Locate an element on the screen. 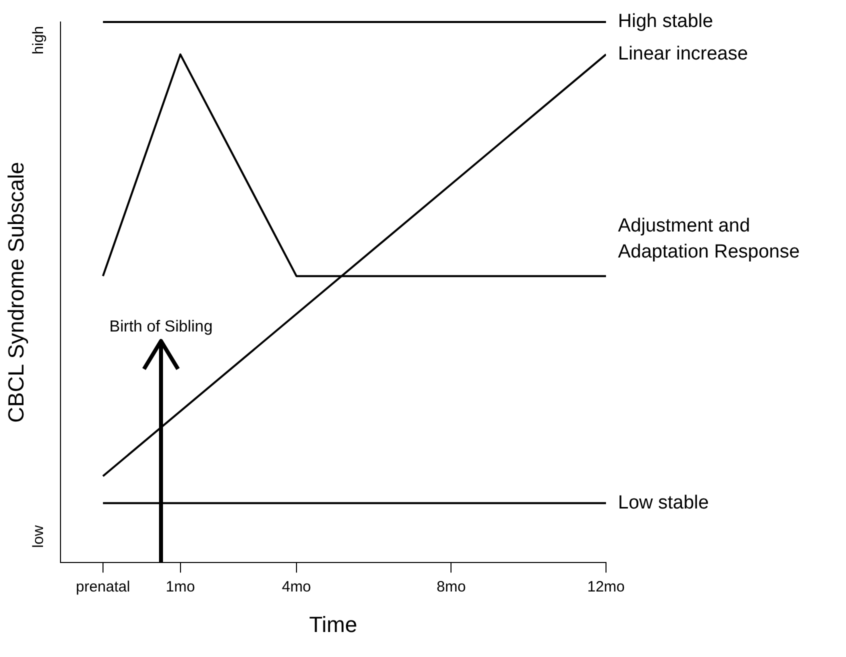 This screenshot has height=657, width=846. y-axis-title: CBCL Syndrome Subscale is located at coordinates (15, 292).